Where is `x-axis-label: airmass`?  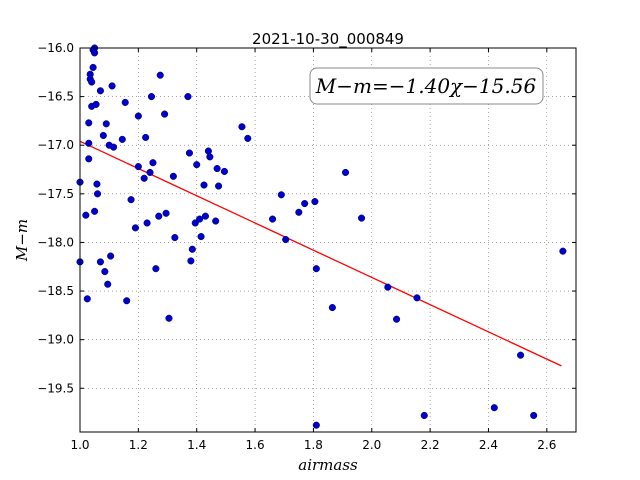
x-axis-label: airmass is located at coordinates (328, 465).